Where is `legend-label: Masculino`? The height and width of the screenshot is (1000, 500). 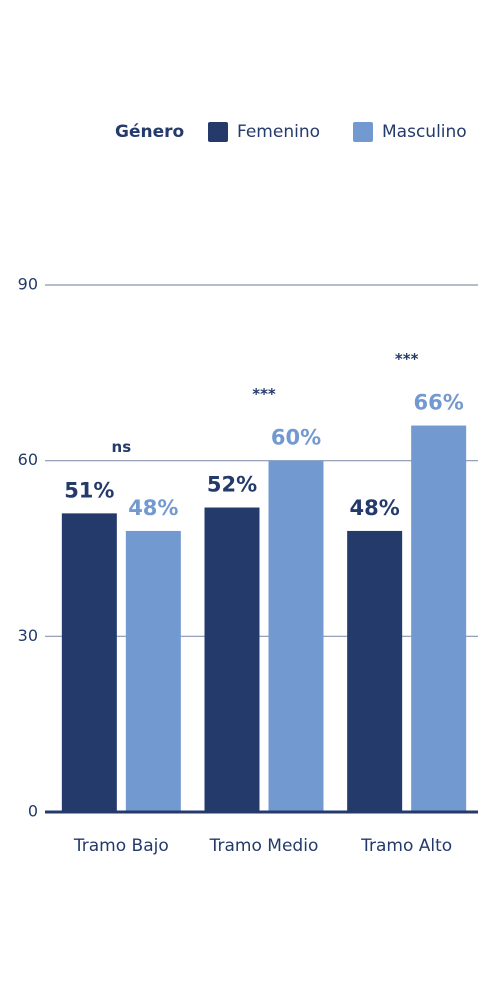
legend-label: Masculino is located at coordinates (424, 132).